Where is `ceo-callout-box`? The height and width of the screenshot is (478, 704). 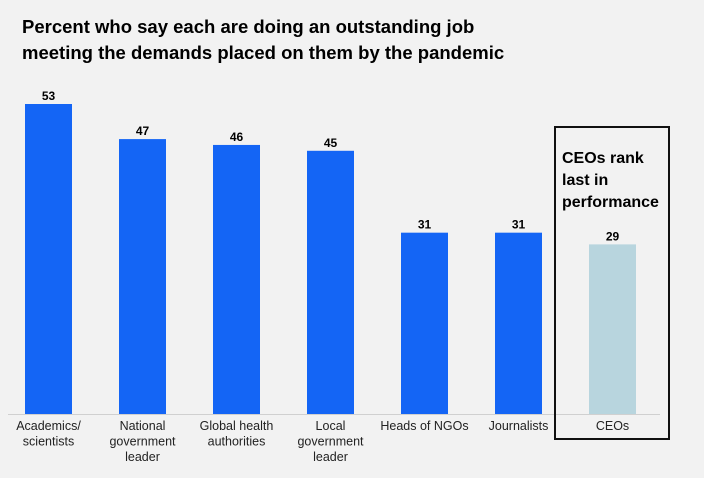 ceo-callout-box is located at coordinates (612, 283).